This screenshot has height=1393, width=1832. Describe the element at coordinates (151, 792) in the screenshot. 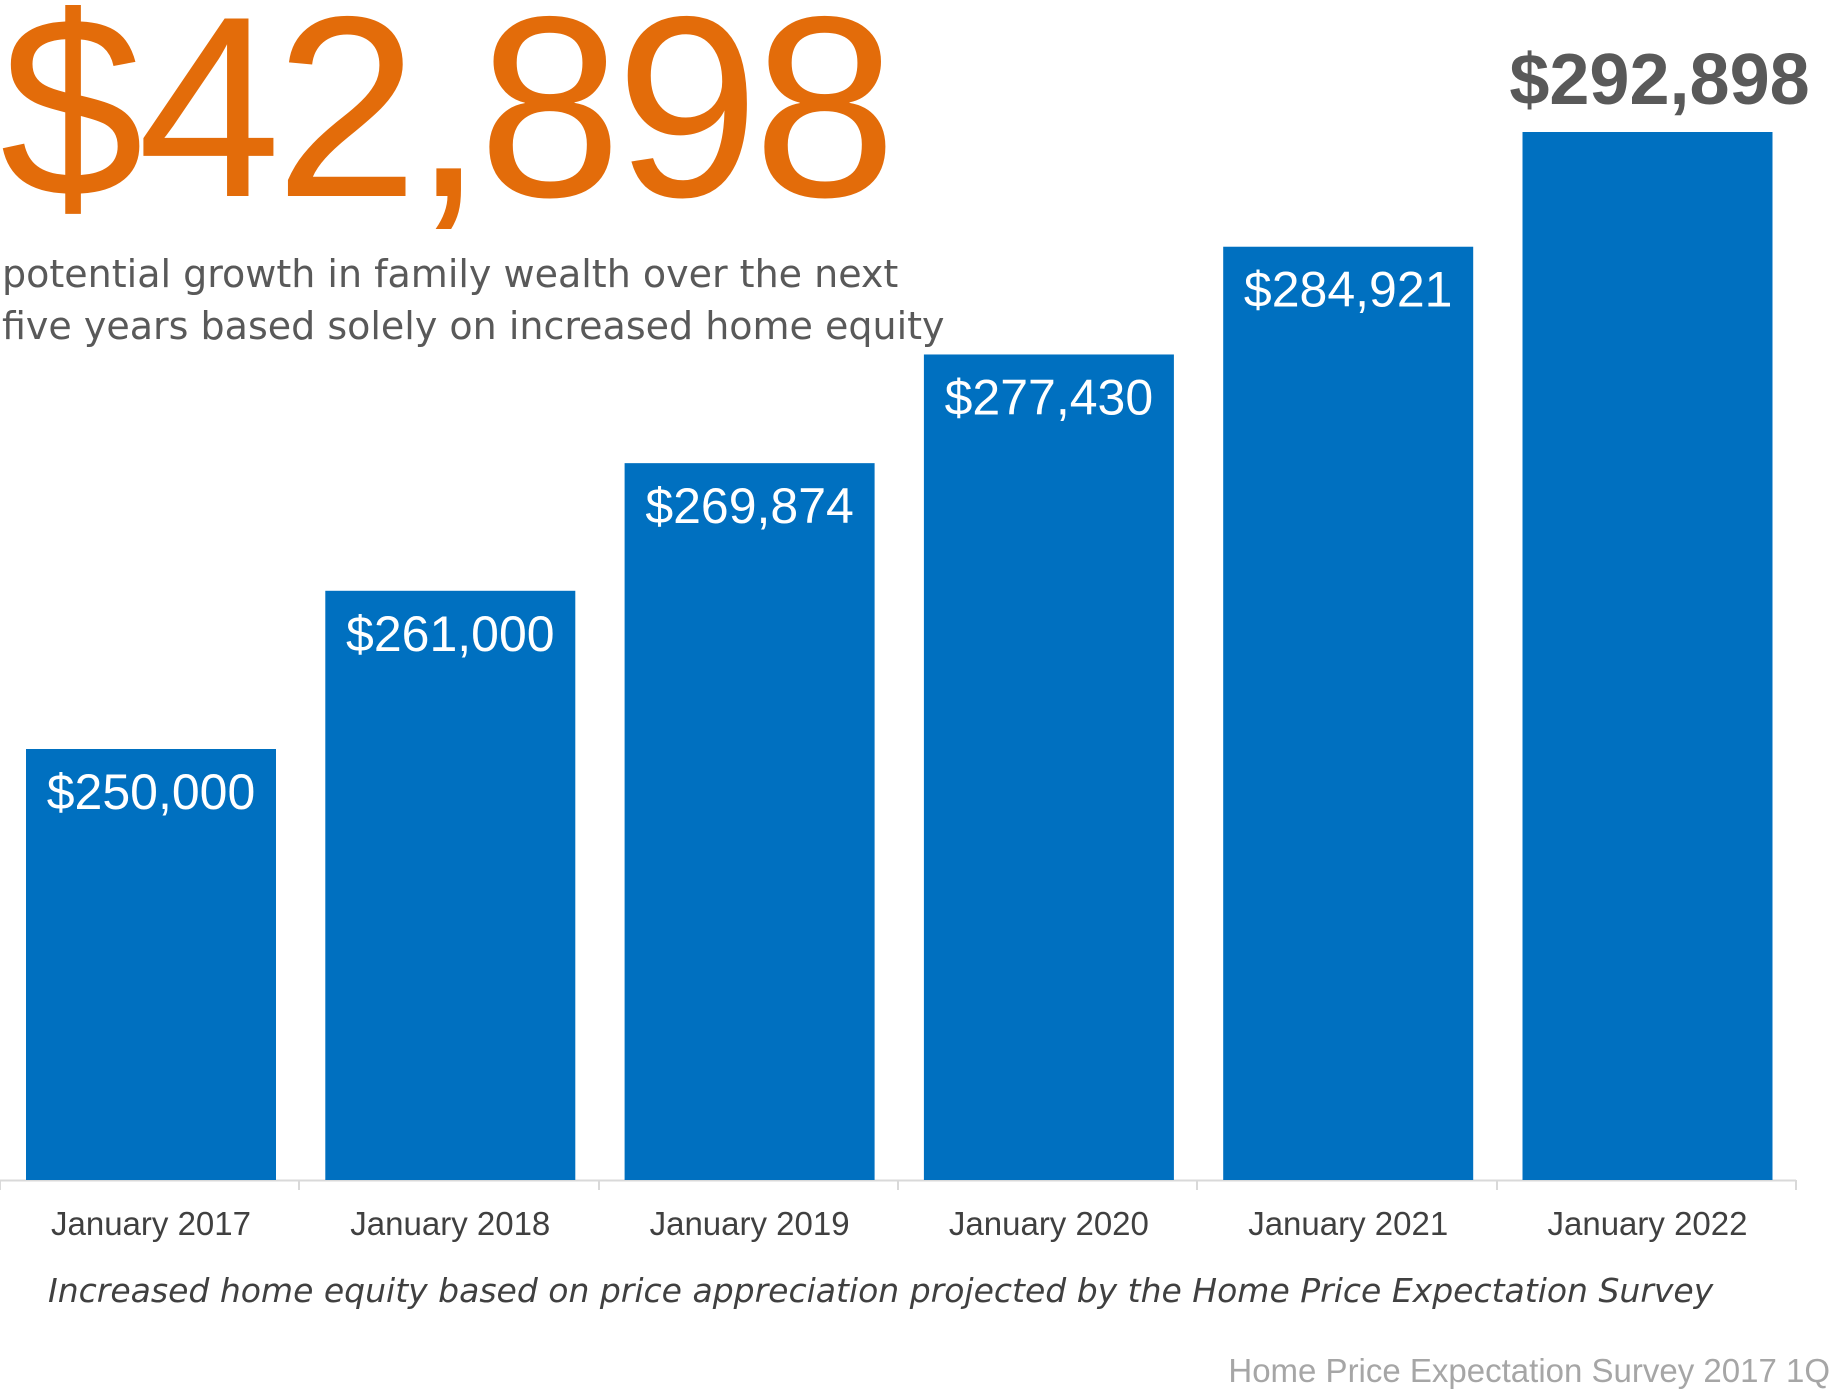

I see `bar-value-label-1: $250,000` at that location.